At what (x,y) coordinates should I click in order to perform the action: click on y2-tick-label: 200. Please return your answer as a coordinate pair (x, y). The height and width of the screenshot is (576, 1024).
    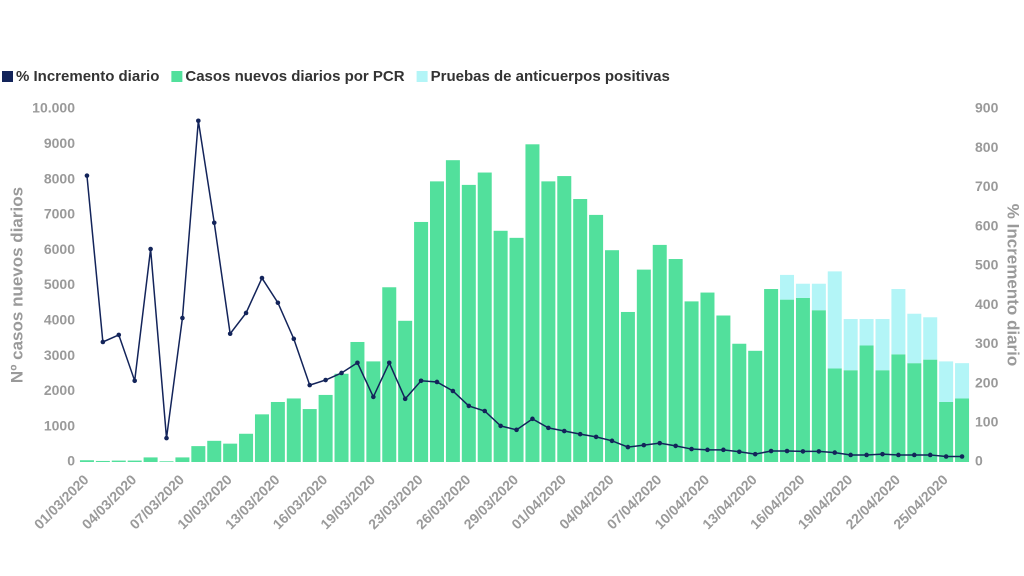
    Looking at the image, I should click on (987, 382).